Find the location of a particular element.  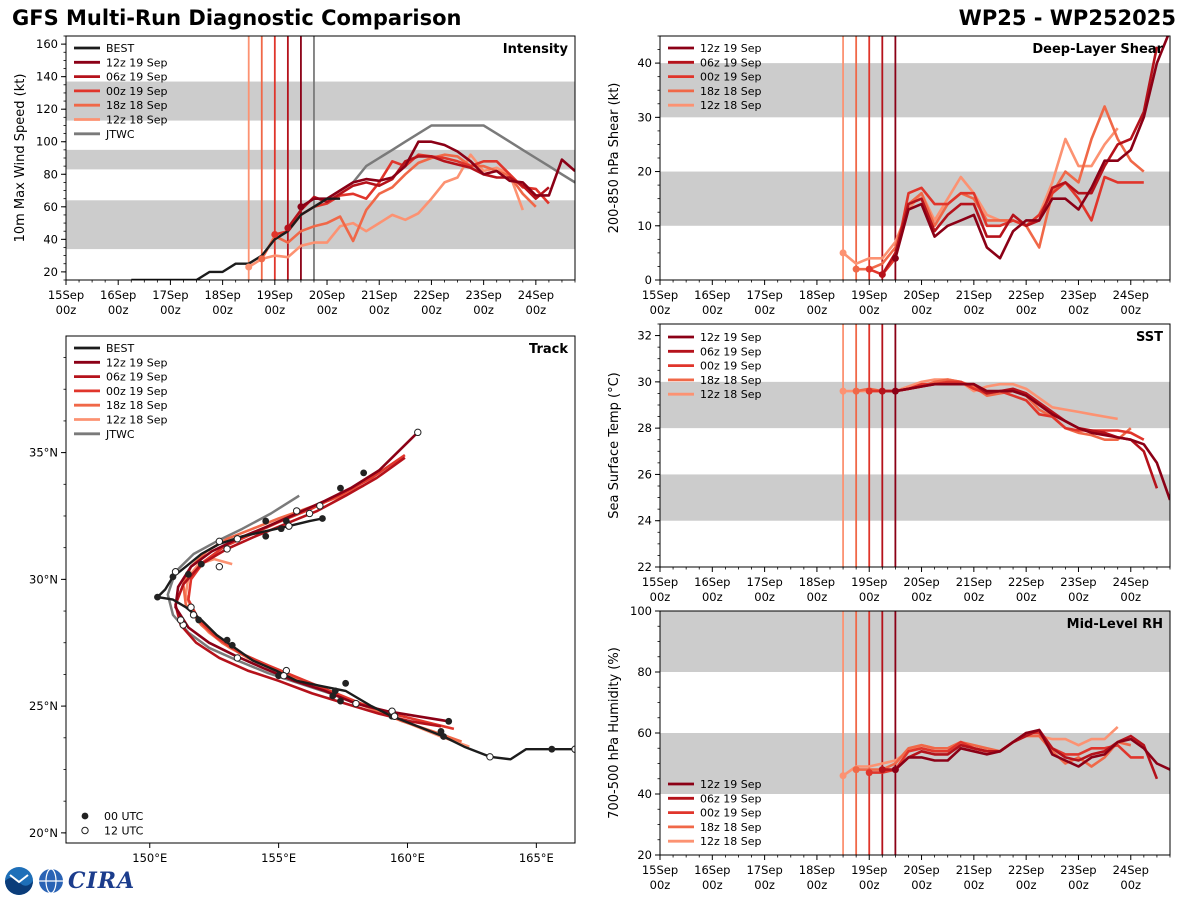

rh-legend-label-1: 06z 19 Sep is located at coordinates (731, 798).